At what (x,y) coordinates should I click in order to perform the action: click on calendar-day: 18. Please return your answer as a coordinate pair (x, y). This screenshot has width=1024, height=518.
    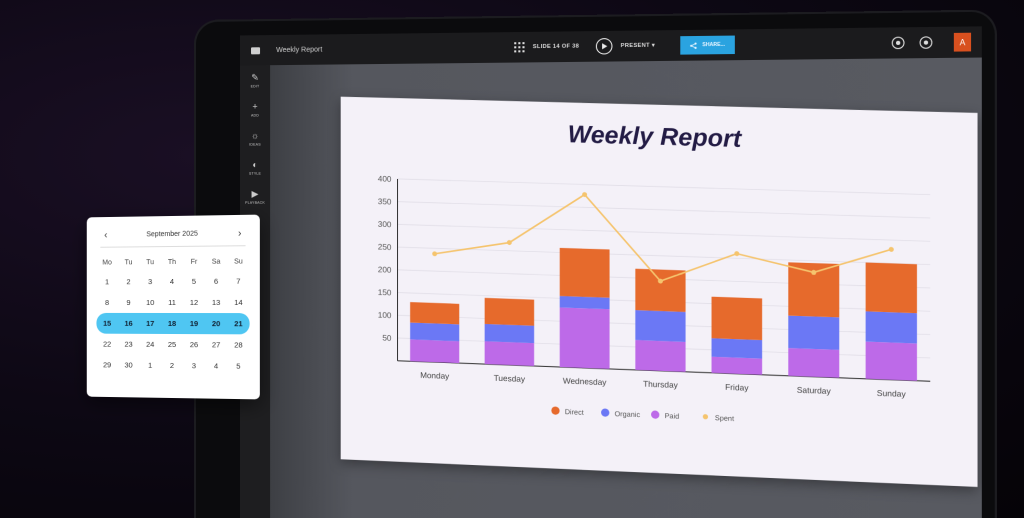
    Looking at the image, I should click on (172, 323).